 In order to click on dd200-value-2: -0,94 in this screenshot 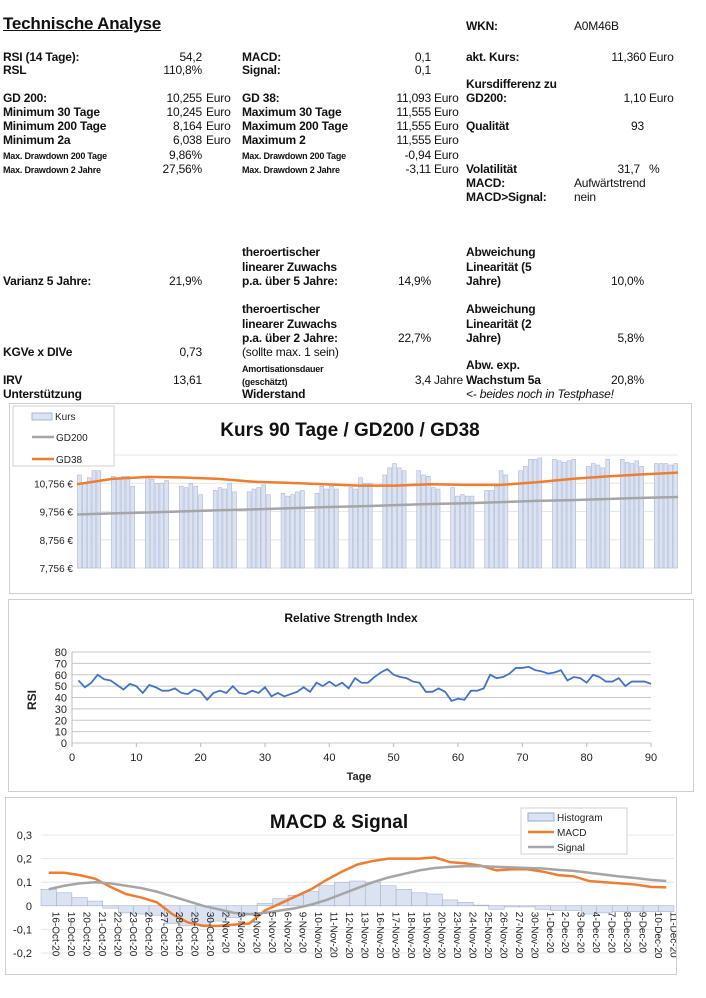, I will do `click(418, 155)`.